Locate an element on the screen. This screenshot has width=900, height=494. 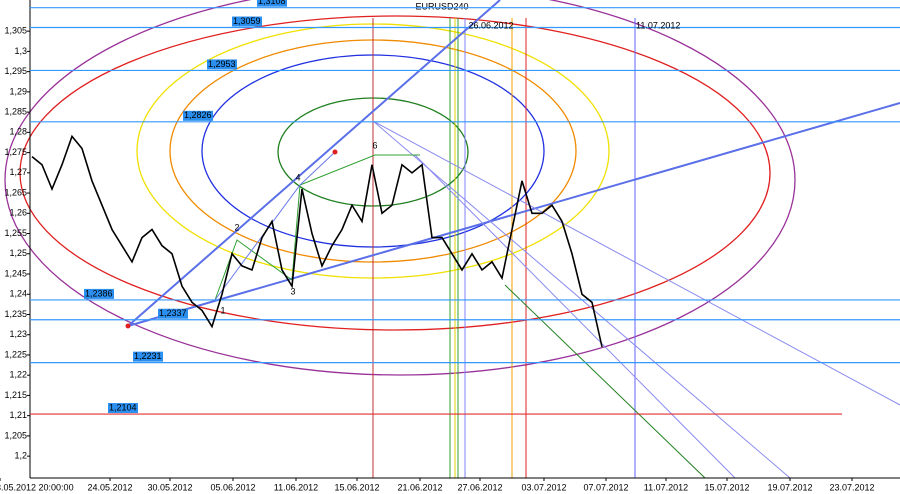
level-label: 1,2337 is located at coordinates (173, 313).